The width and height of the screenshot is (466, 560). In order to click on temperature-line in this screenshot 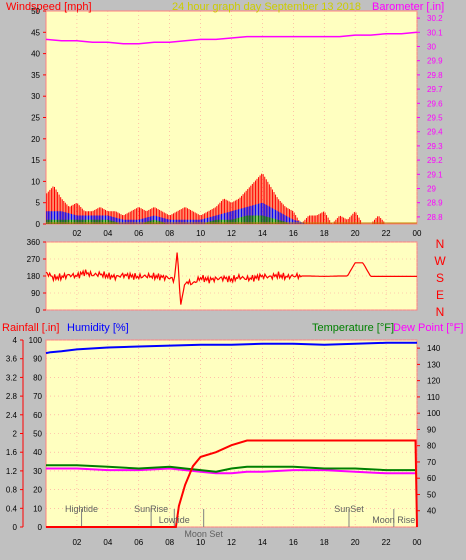, I will do `click(231, 468)`.